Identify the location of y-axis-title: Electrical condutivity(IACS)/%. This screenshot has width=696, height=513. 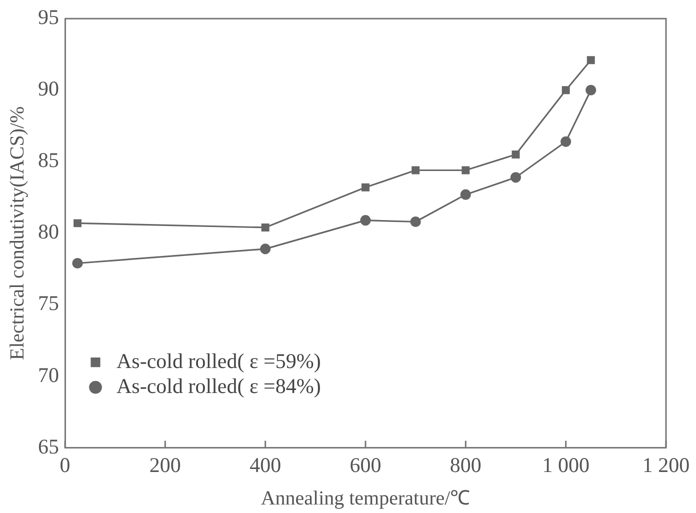
(17, 233).